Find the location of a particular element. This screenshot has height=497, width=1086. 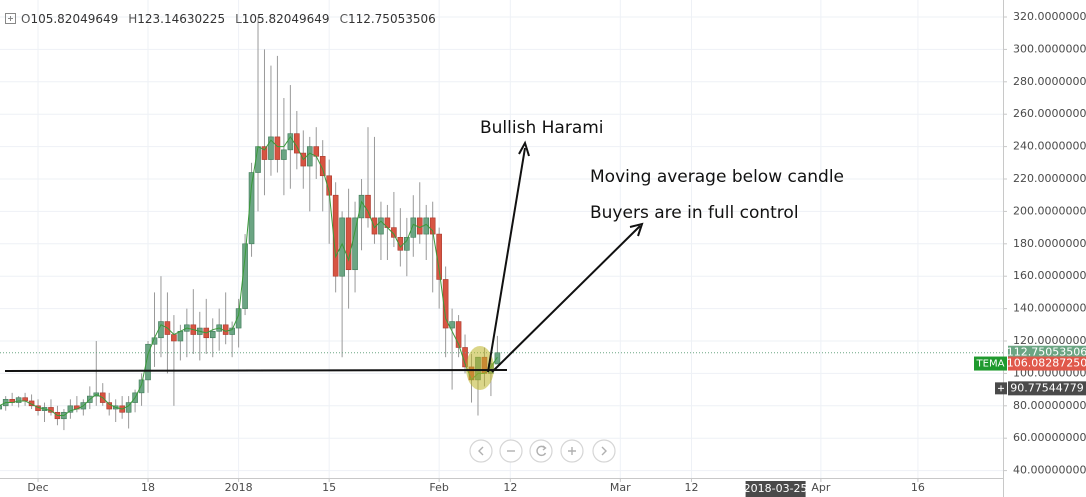

header-icon-plus is located at coordinates (10, 18).